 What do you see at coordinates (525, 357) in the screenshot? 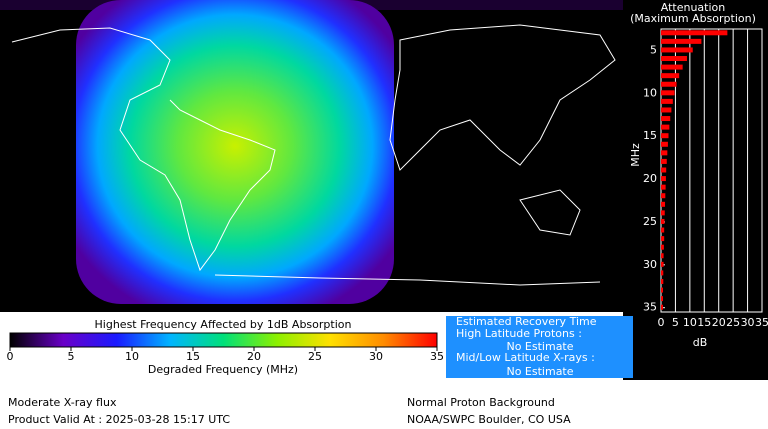
I see `recovery-label: Mid/Low Latitude X-rays :` at bounding box center [525, 357].